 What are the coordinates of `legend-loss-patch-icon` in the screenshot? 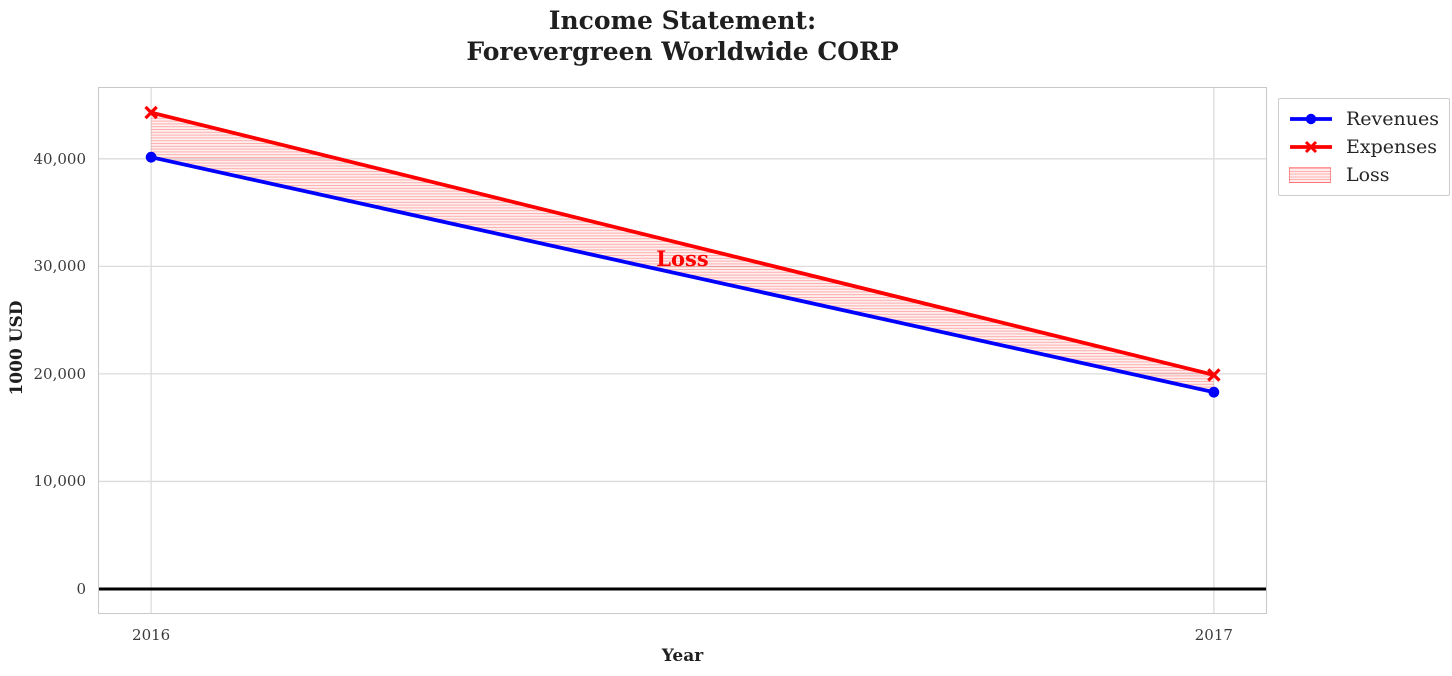 It's located at (1311, 175).